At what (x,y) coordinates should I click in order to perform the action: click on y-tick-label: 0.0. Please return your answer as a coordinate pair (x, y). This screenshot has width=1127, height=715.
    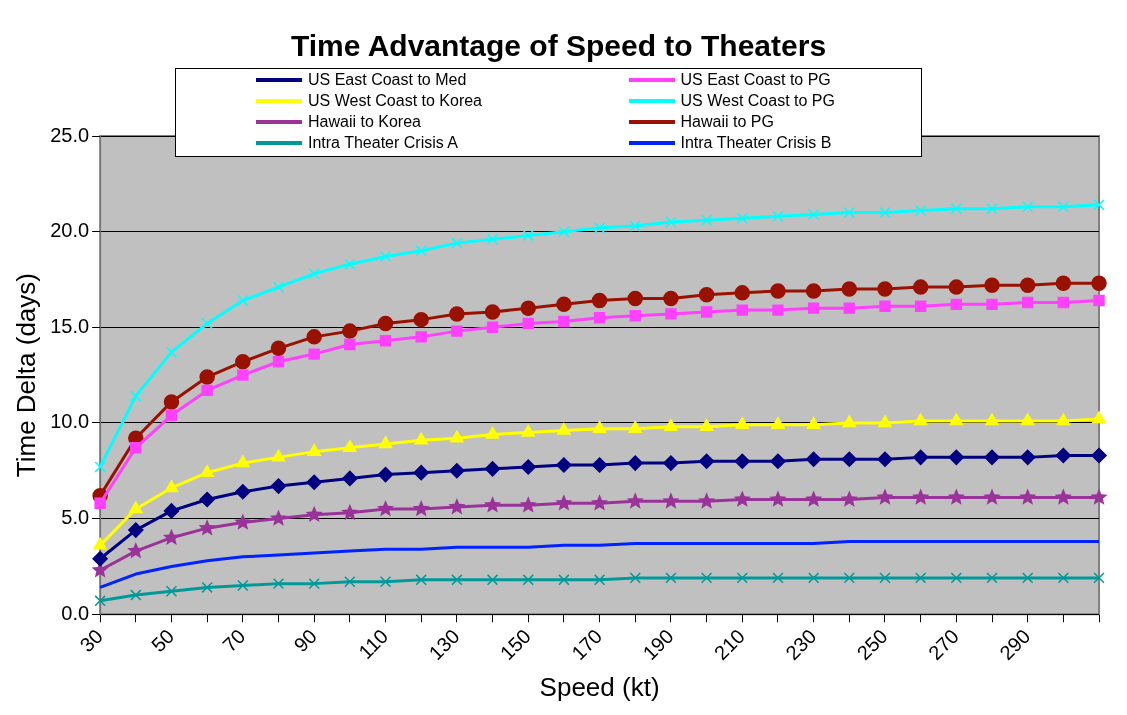
    Looking at the image, I should click on (75, 612).